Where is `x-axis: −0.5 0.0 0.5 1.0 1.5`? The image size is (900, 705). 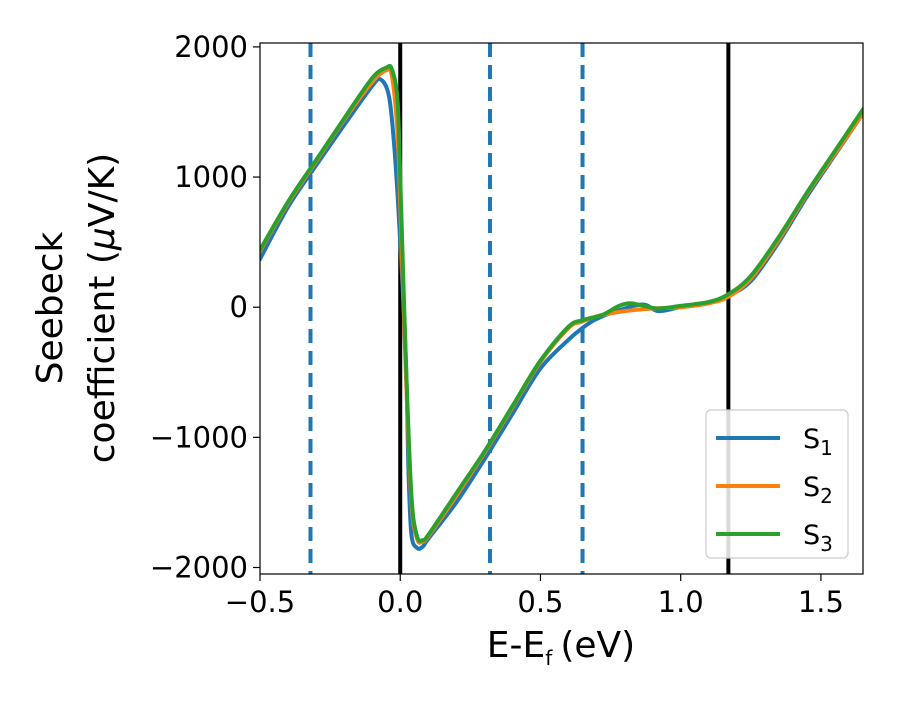
x-axis: −0.5 0.0 0.5 1.0 1.5 is located at coordinates (534, 596).